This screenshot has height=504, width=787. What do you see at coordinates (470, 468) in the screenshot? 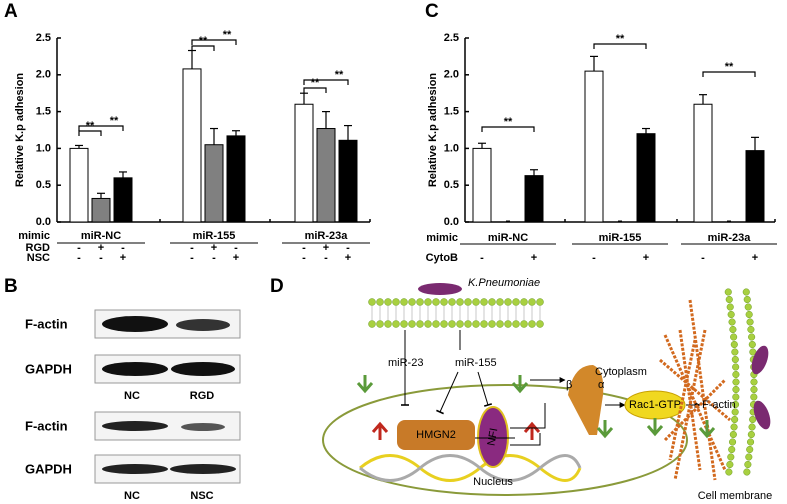
I see `dna` at bounding box center [470, 468].